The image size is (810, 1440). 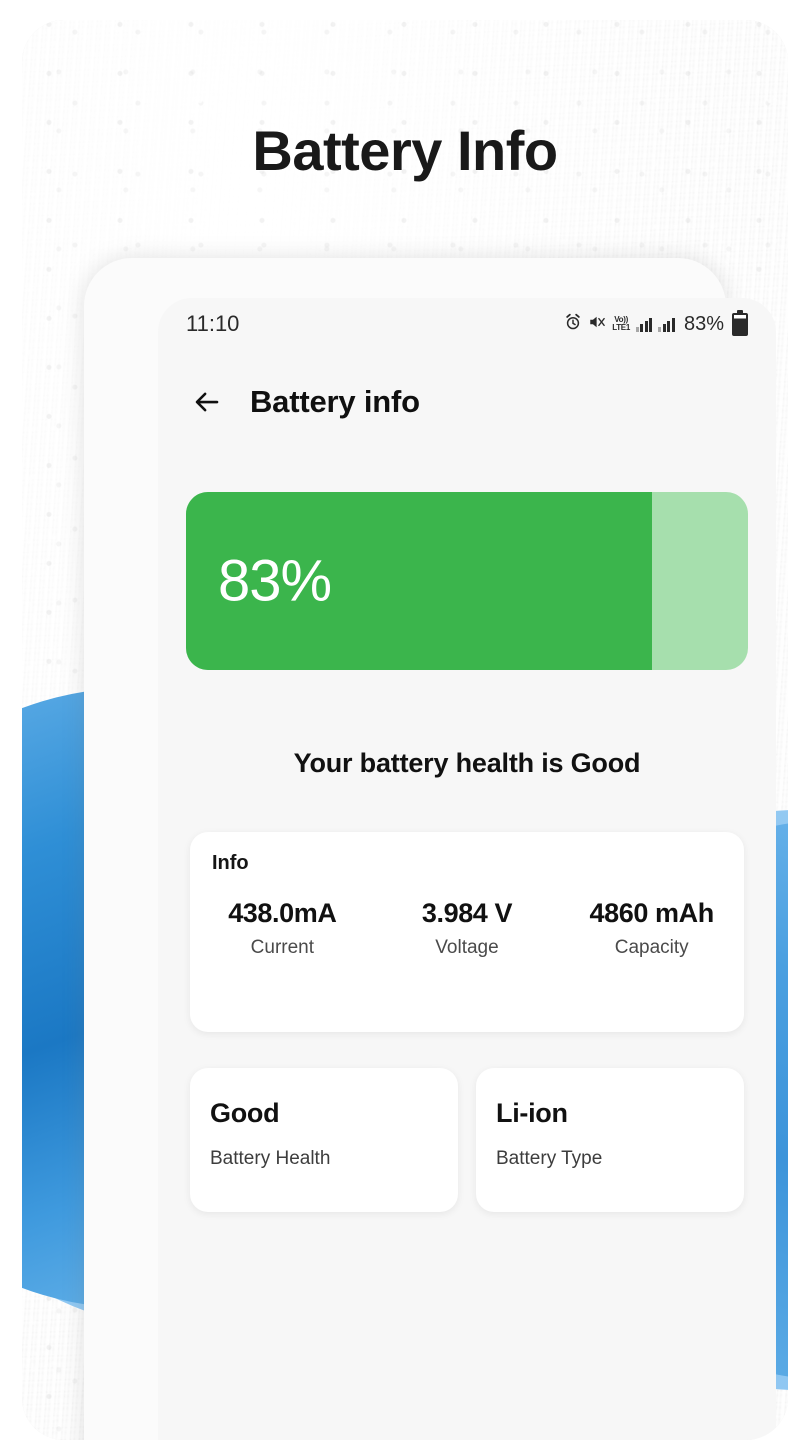 What do you see at coordinates (621, 319) in the screenshot?
I see `volte-top-label: Vo))` at bounding box center [621, 319].